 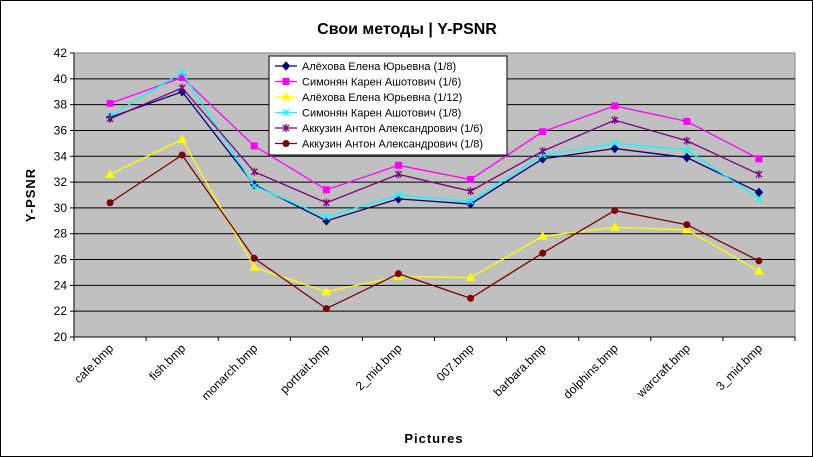 I want to click on y-tick-label: 22, so click(x=61, y=311).